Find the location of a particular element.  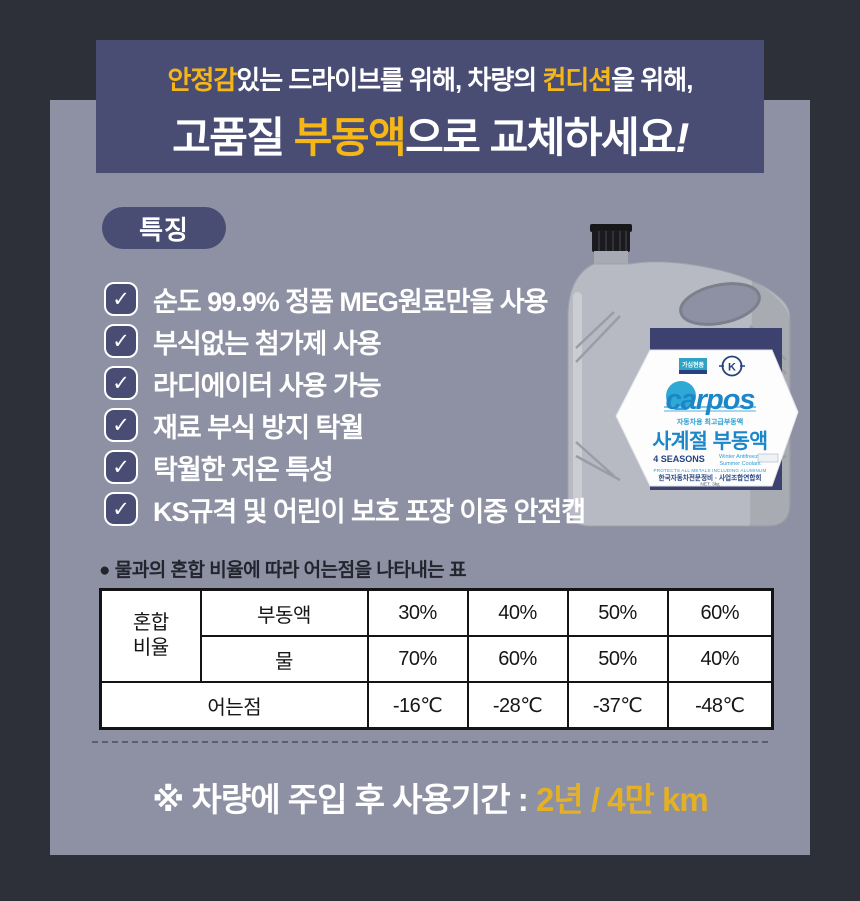

brand-logo-stripe1 is located at coordinates (710, 407).